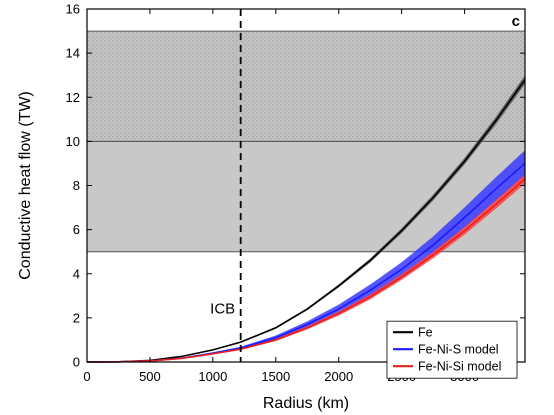 The height and width of the screenshot is (415, 554). I want to click on x-tick-label: 1000, so click(212, 376).